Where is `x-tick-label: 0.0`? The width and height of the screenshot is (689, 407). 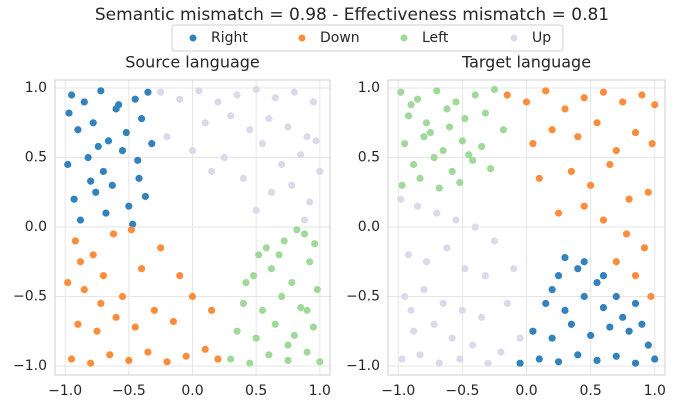 x-tick-label: 0.0 is located at coordinates (192, 391).